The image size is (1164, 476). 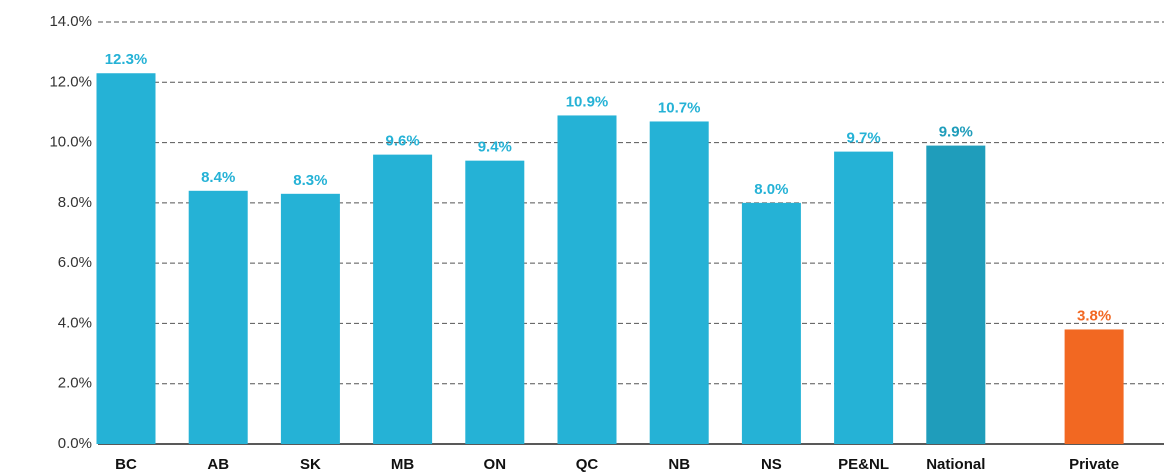 I want to click on value-label: 10.9%, so click(x=587, y=101).